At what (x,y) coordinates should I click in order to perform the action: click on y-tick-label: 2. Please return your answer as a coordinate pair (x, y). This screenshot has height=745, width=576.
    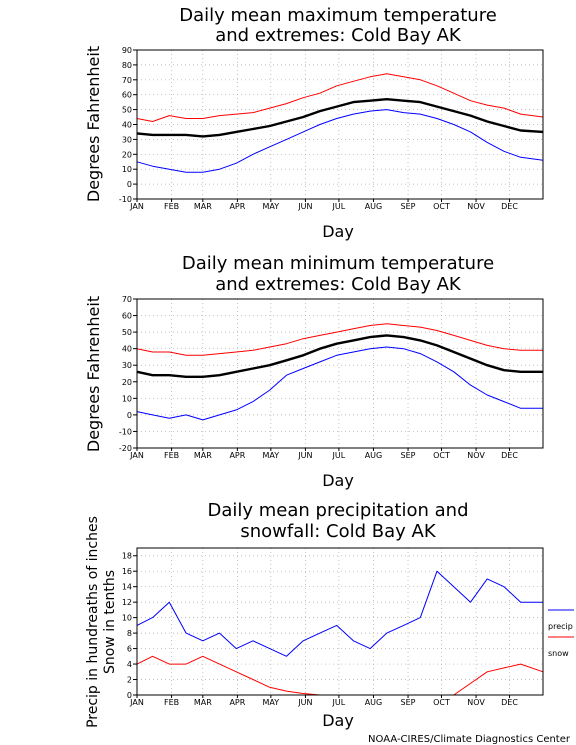
    Looking at the image, I should click on (129, 680).